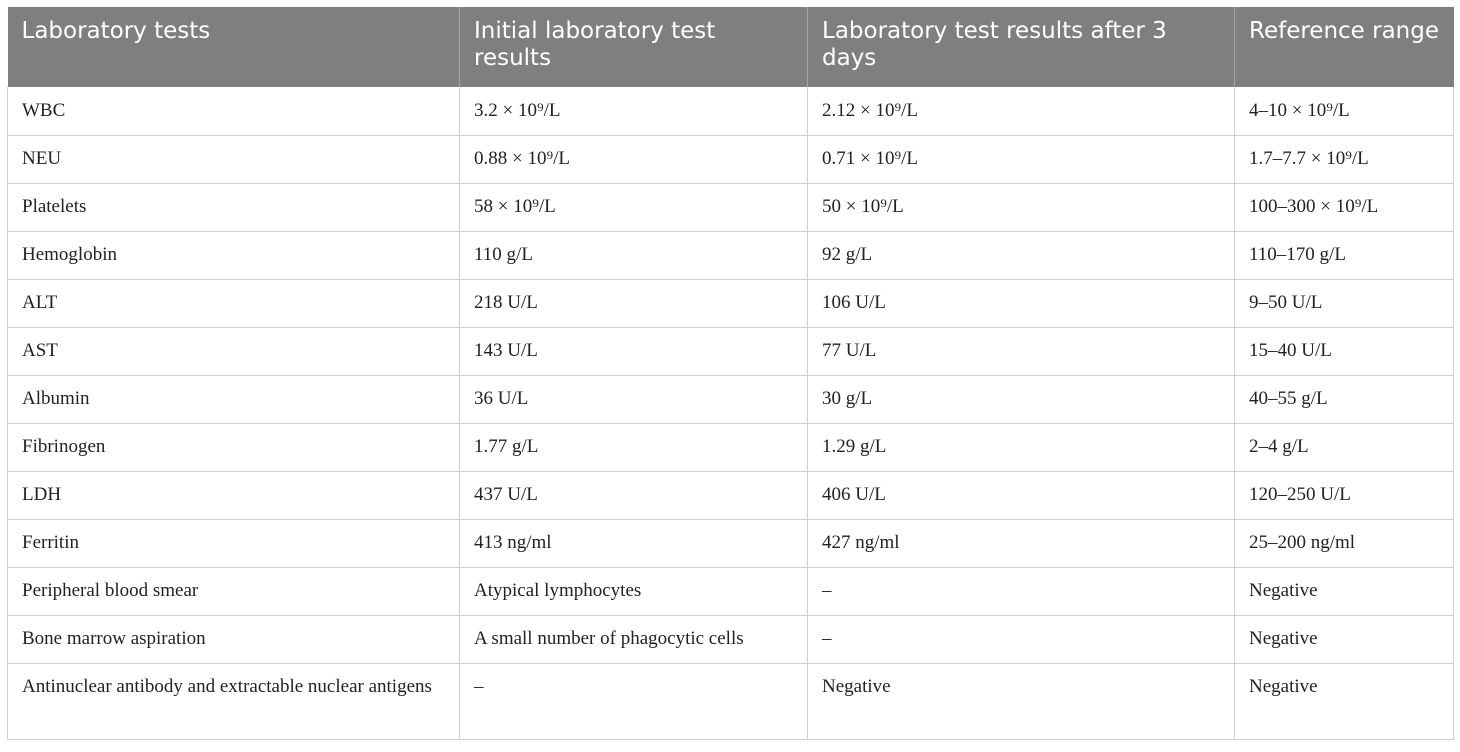 The width and height of the screenshot is (1460, 752). Describe the element at coordinates (634, 591) in the screenshot. I see `cell-initial-result: Atypical lymphocytes` at that location.